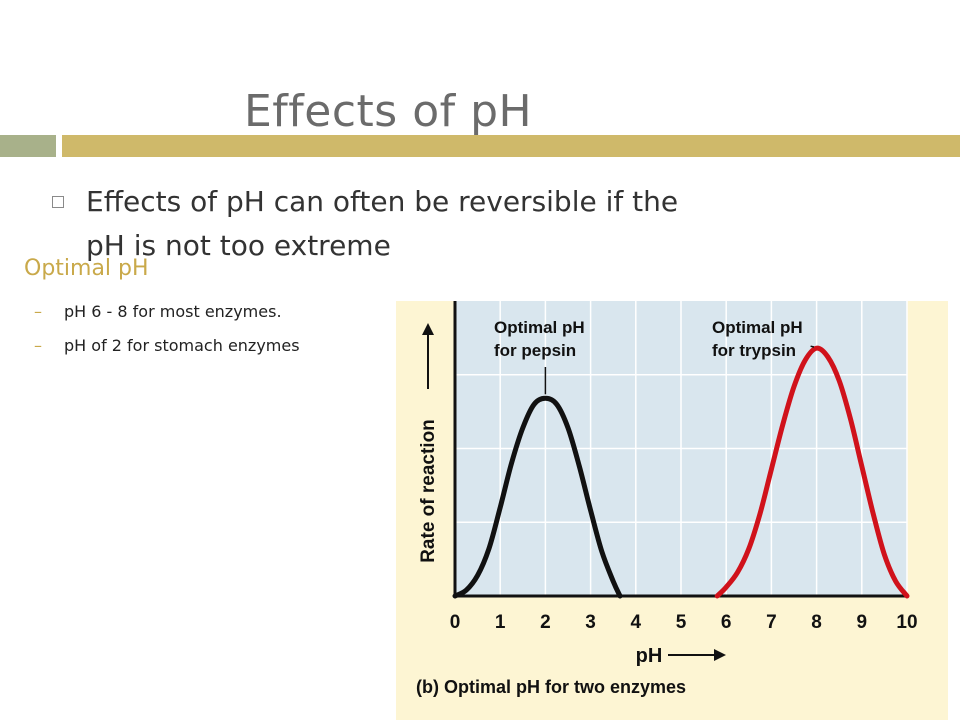 The width and height of the screenshot is (960, 720). I want to click on sub-heading: Optimal pH, so click(86, 268).